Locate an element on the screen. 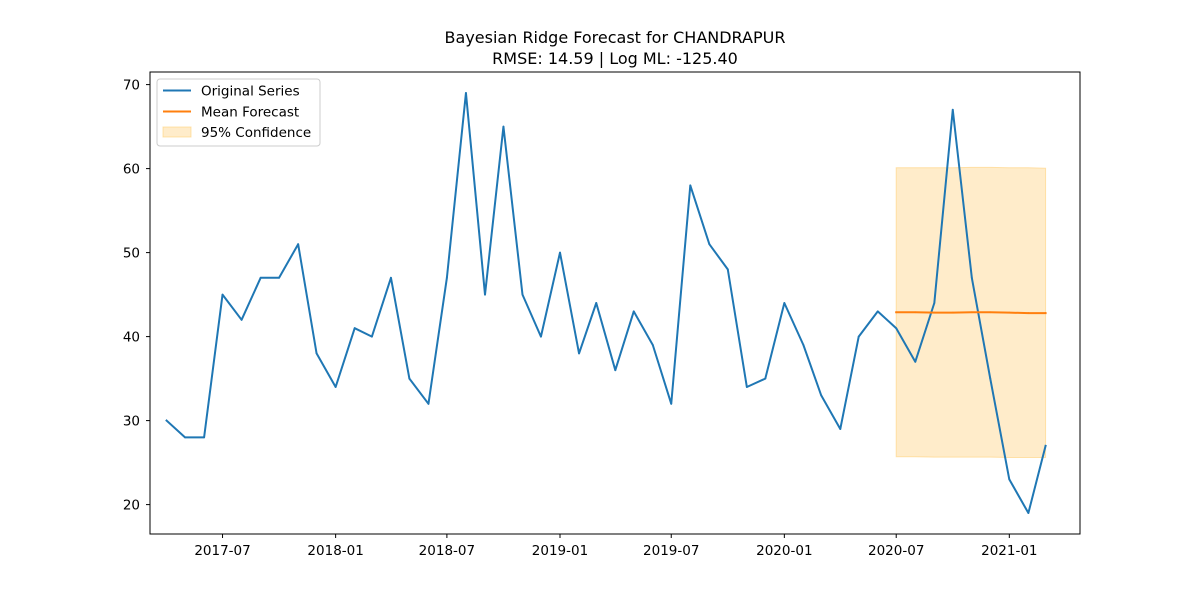 This screenshot has width=1200, height=600. x-tick-label: 2017-07 is located at coordinates (222, 551).